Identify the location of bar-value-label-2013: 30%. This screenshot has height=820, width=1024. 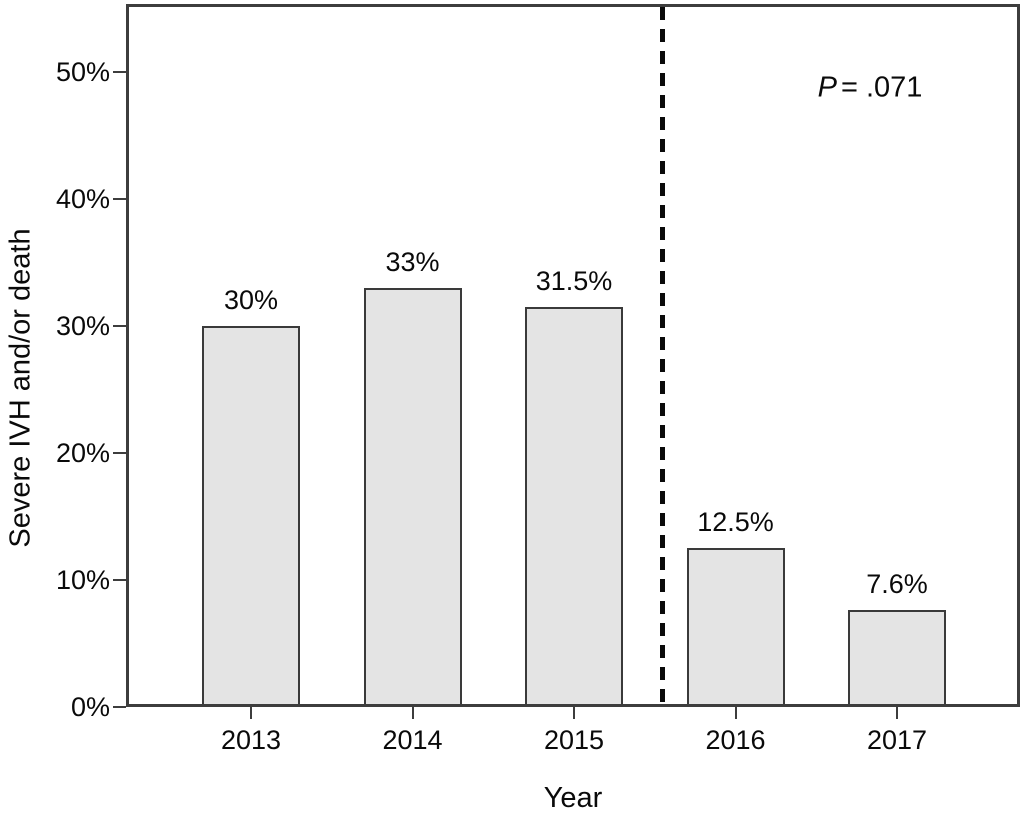
(251, 300).